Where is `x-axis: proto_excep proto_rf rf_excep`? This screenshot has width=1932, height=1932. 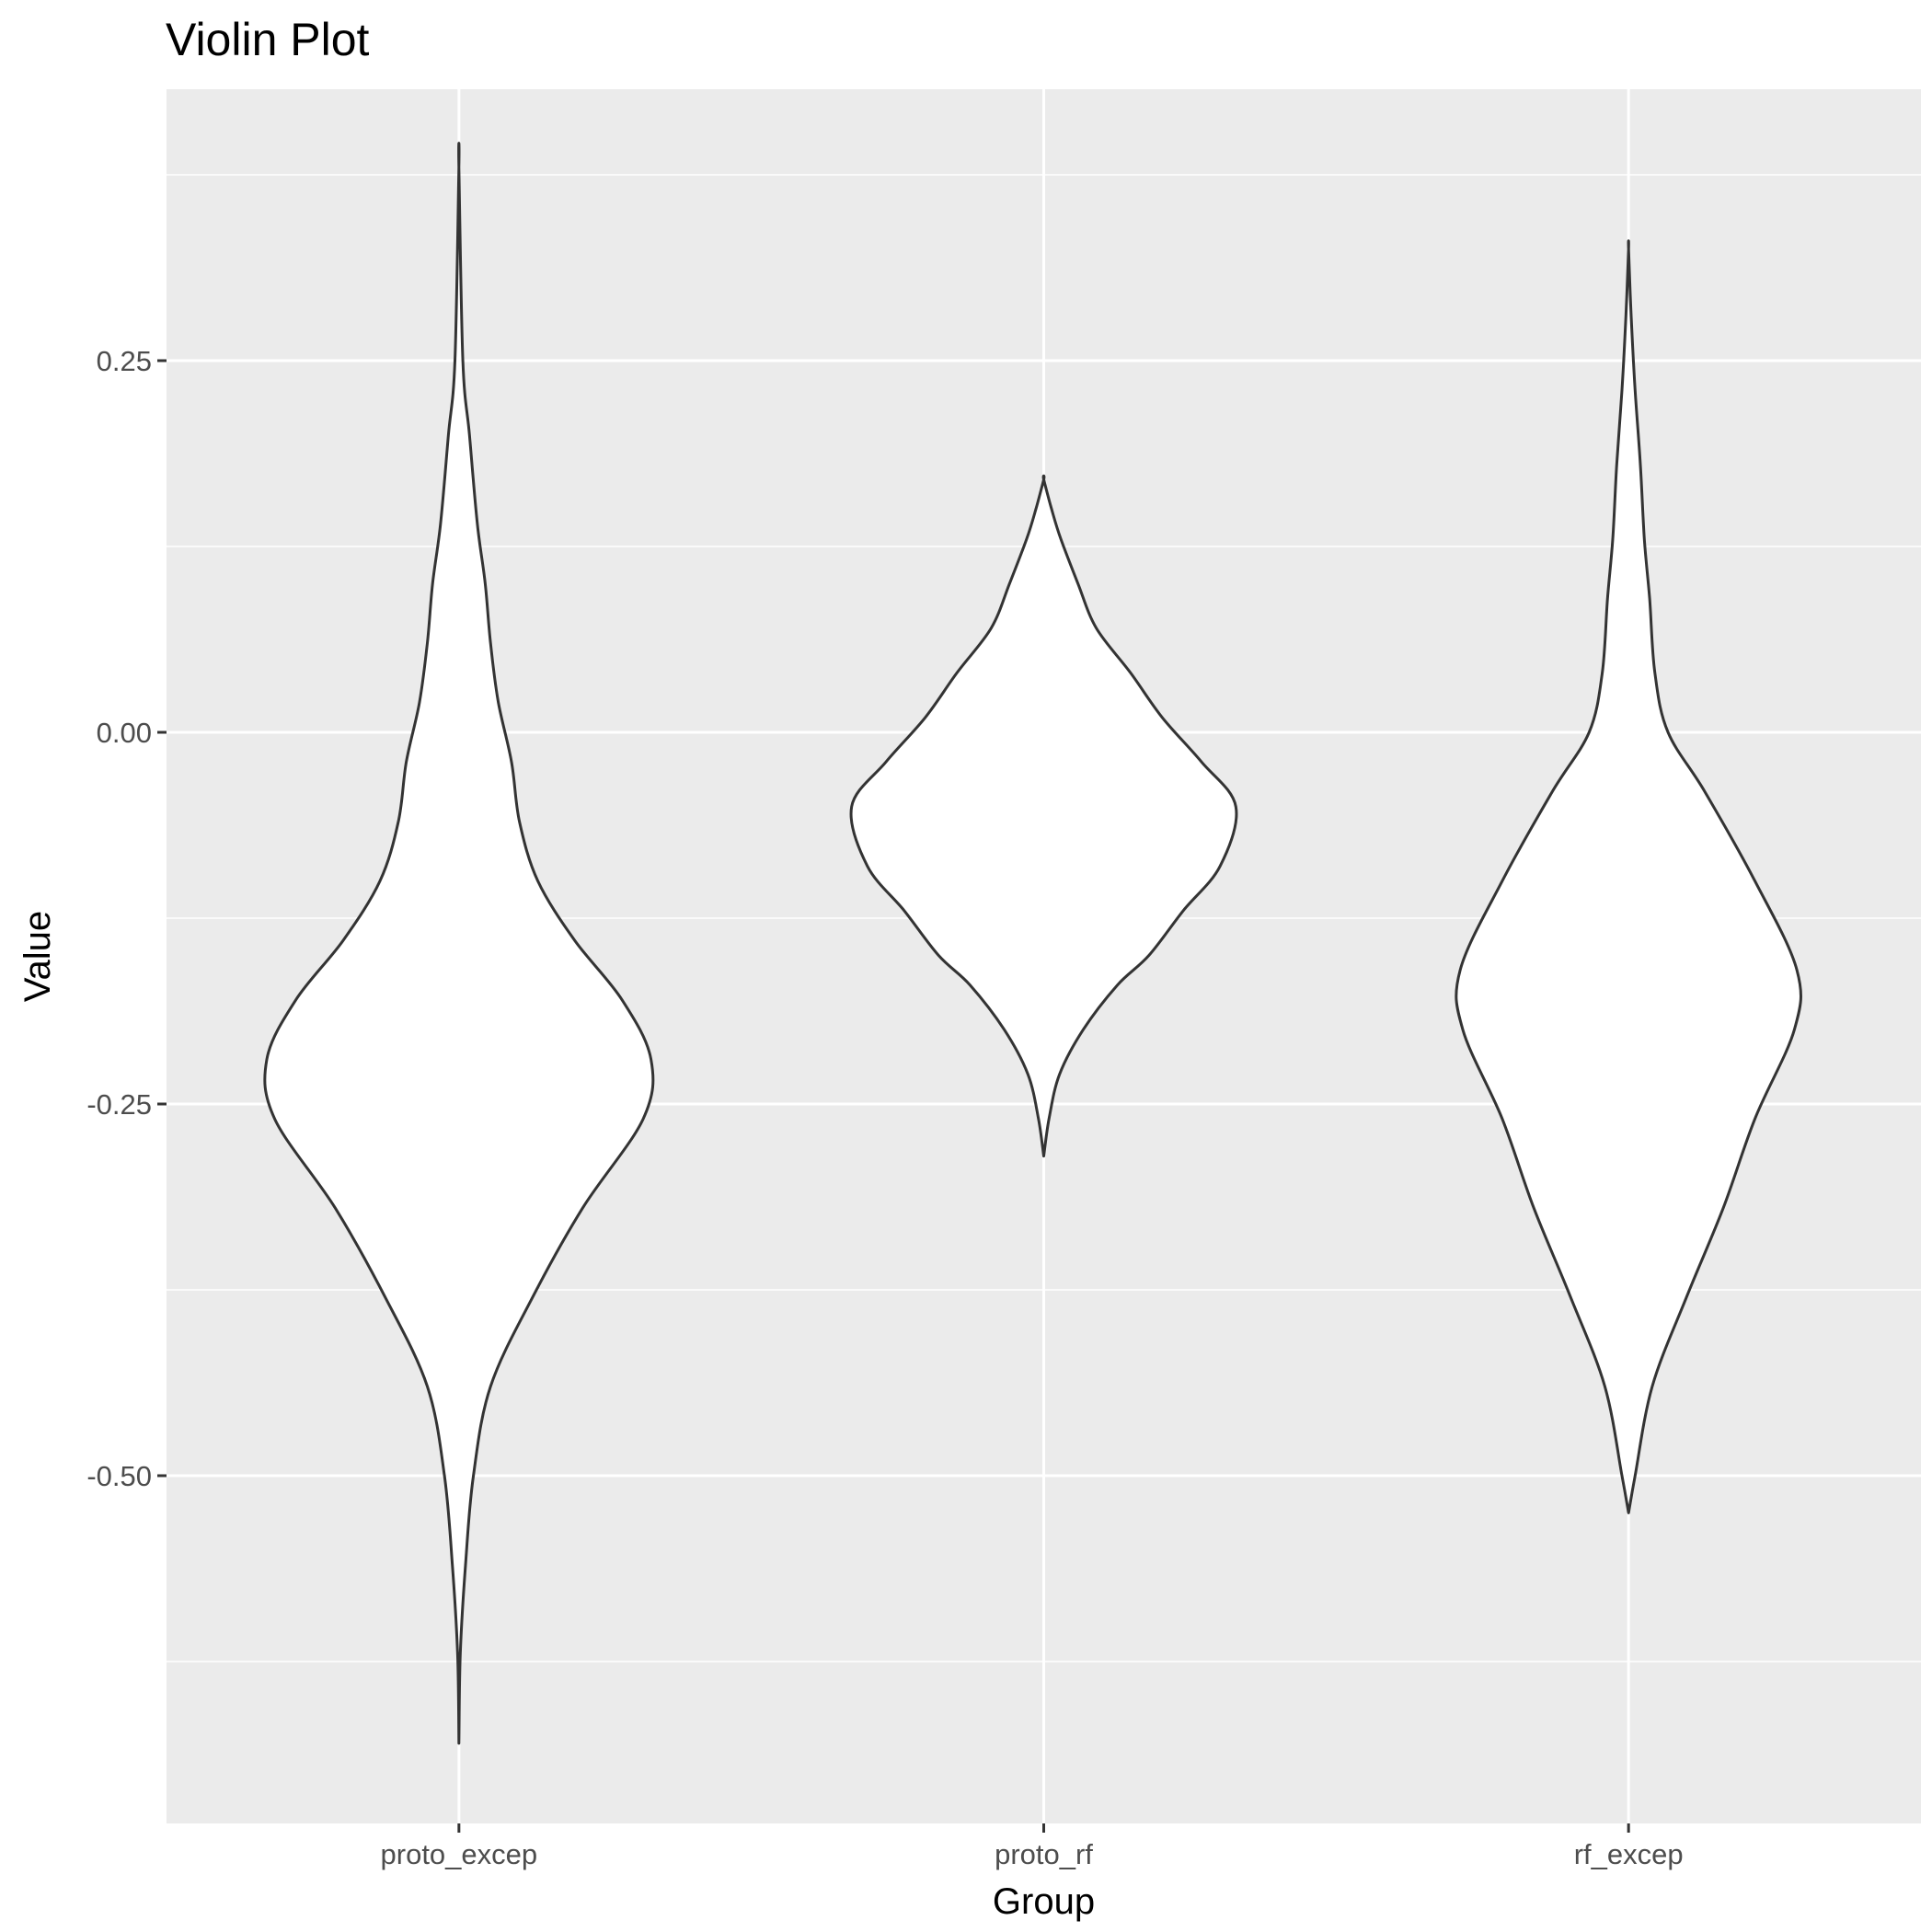 x-axis: proto_excep proto_rf rf_excep is located at coordinates (1032, 1846).